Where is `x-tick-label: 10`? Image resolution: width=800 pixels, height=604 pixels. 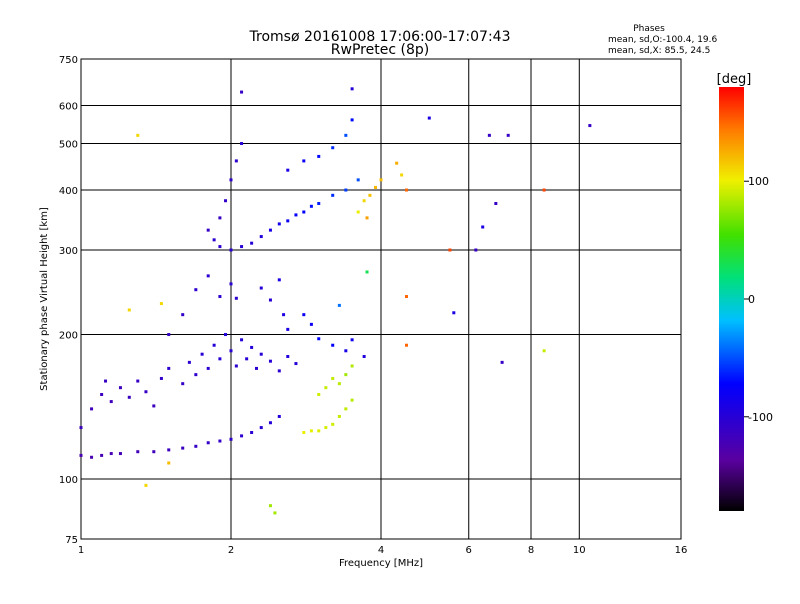 x-tick-label: 10 is located at coordinates (579, 550).